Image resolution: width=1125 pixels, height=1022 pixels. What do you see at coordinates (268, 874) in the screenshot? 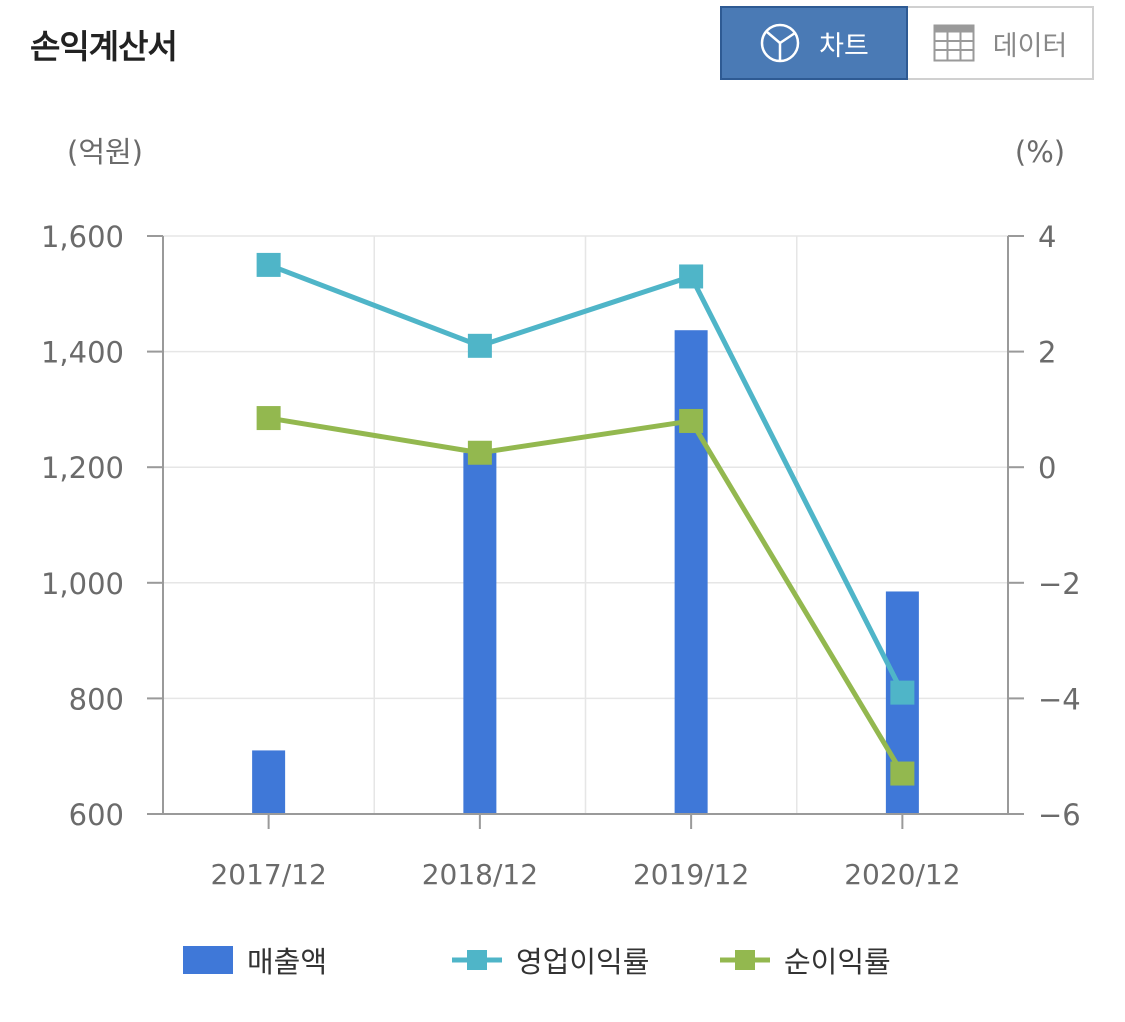
I see `x-axis-tick-label: 2017/12` at bounding box center [268, 874].